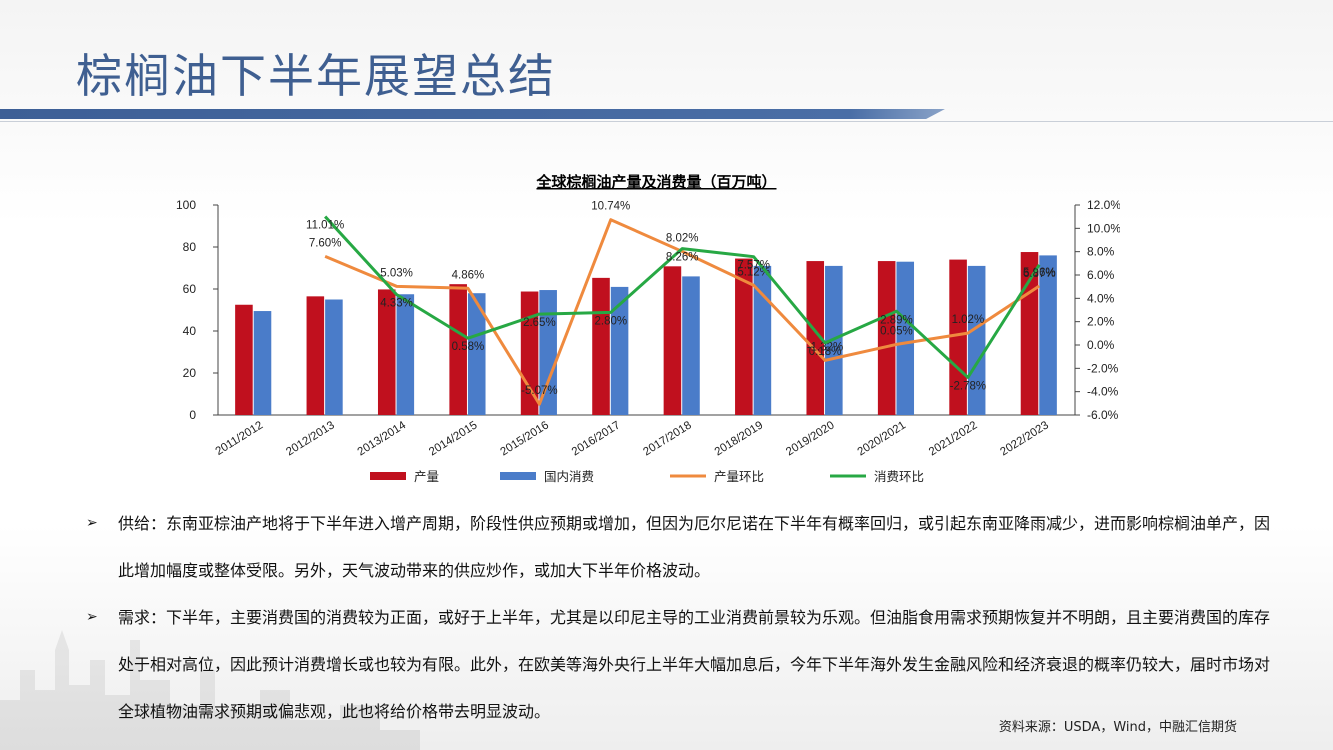 The image size is (1333, 750). I want to click on x-axis-tick-label: 2020/2021, so click(882, 438).